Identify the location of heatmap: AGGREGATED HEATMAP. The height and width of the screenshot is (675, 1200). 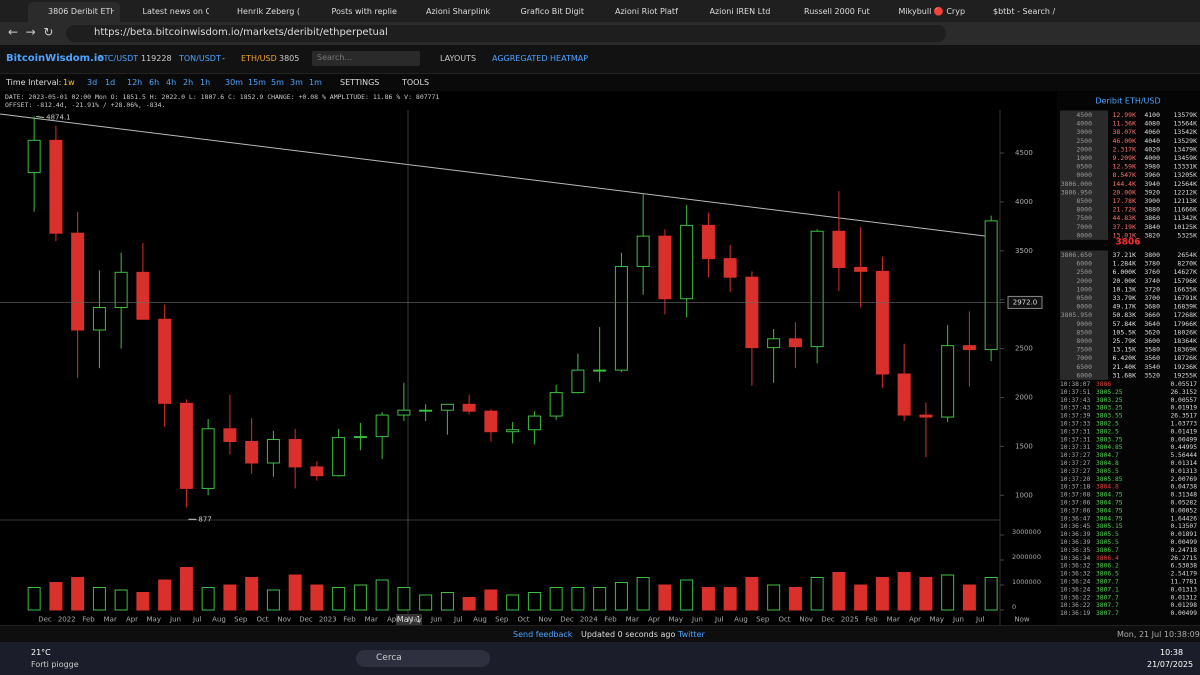
(540, 58).